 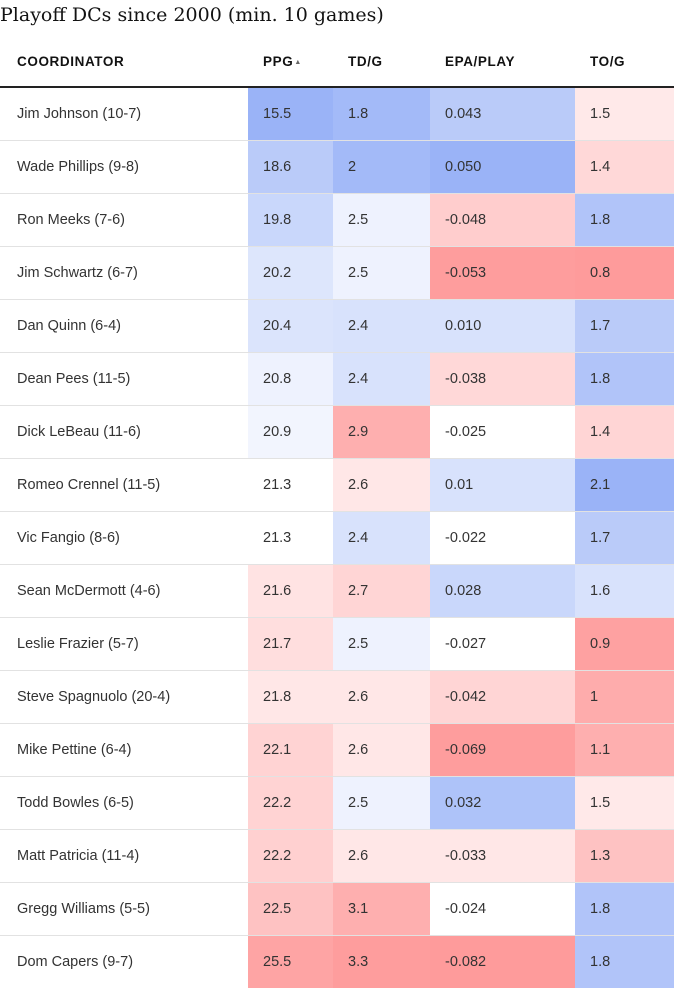 I want to click on table-row: Jim Johnson (10-7) 15.5 1.8 0.043 1.5, so click(x=337, y=114).